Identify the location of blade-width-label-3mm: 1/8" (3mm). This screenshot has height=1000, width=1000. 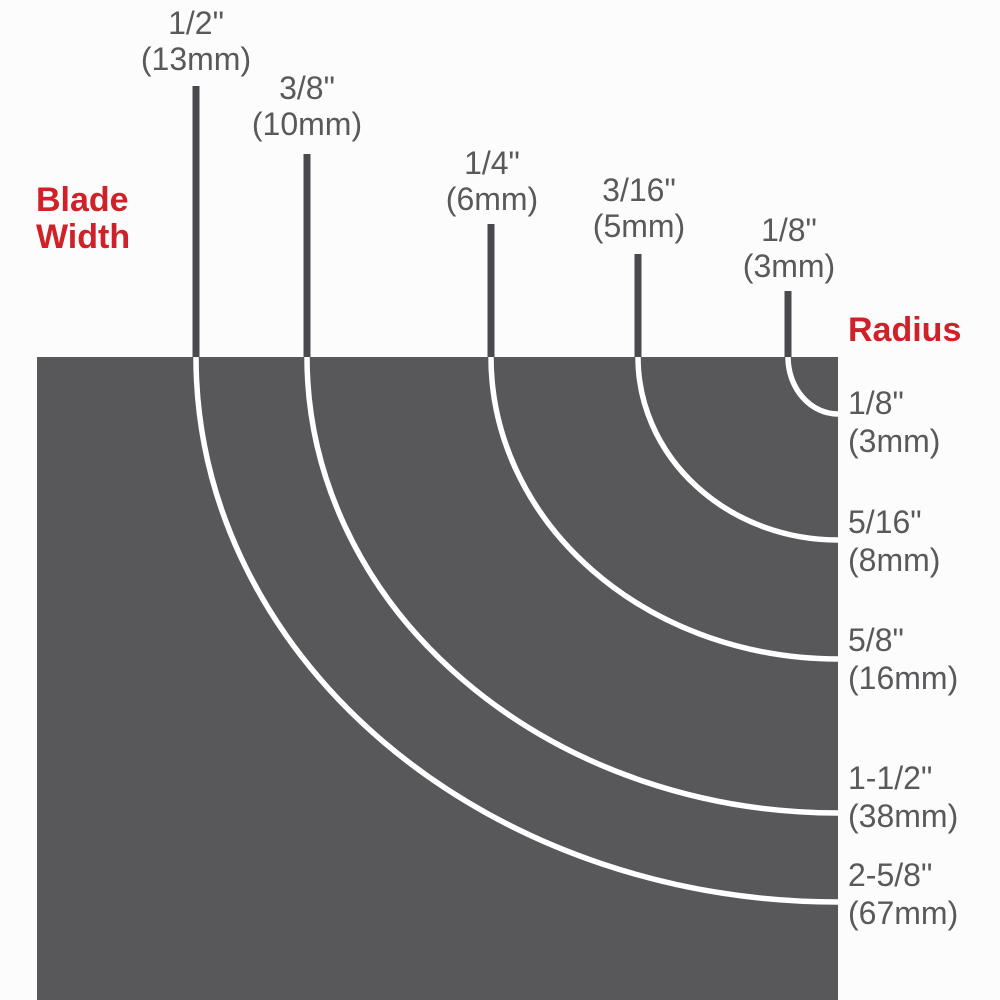
(789, 248).